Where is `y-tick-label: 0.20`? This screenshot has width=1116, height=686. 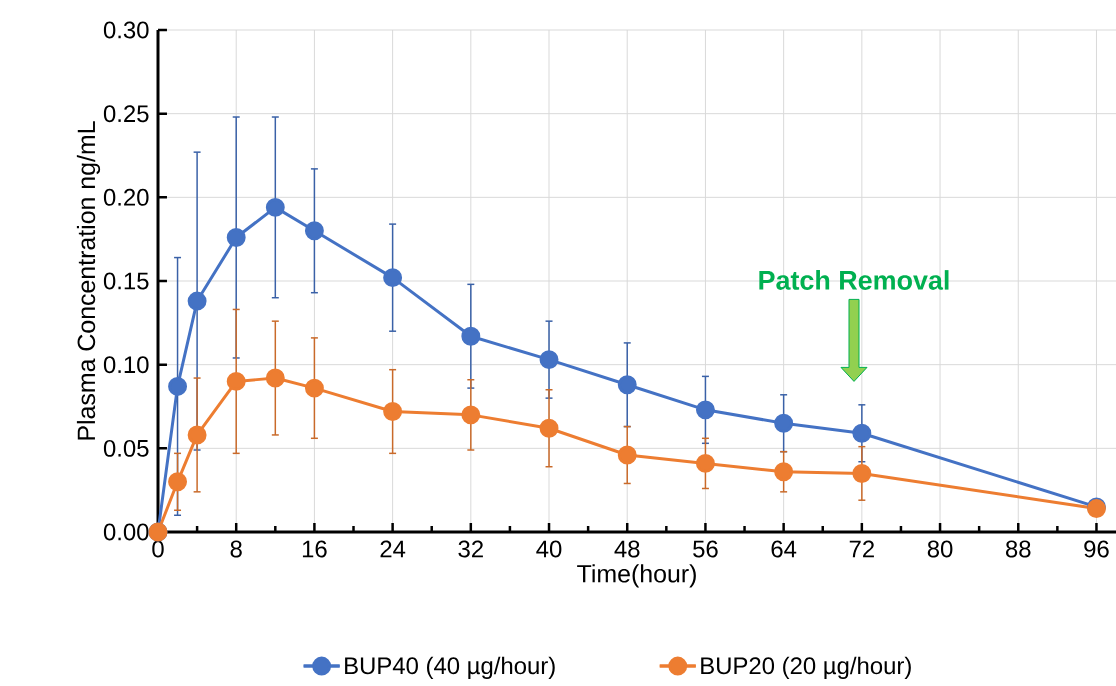 y-tick-label: 0.20 is located at coordinates (126, 197).